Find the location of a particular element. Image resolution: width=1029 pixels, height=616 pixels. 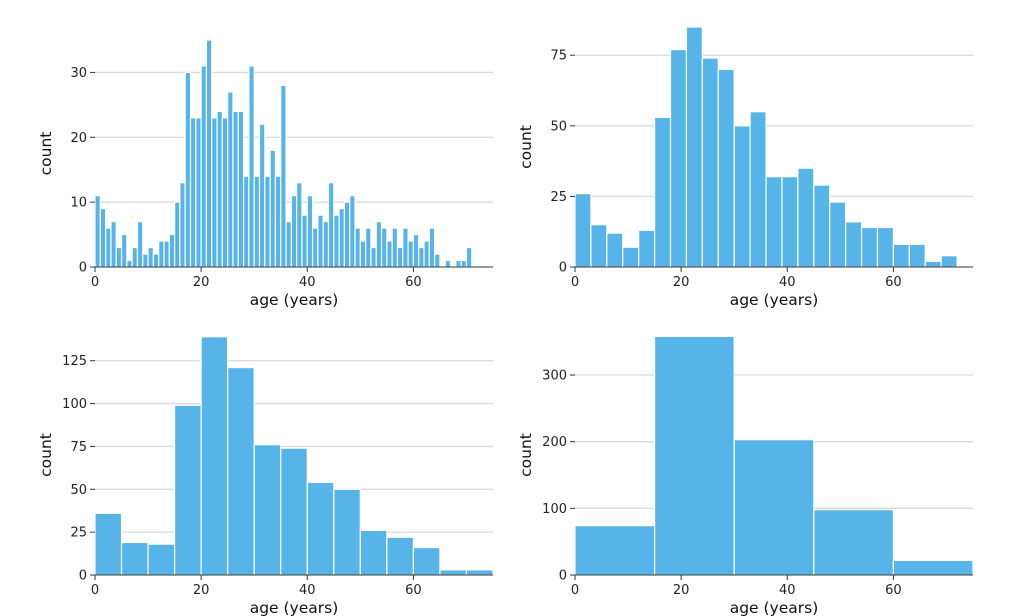

y-tick-label: 30 is located at coordinates (78, 73).